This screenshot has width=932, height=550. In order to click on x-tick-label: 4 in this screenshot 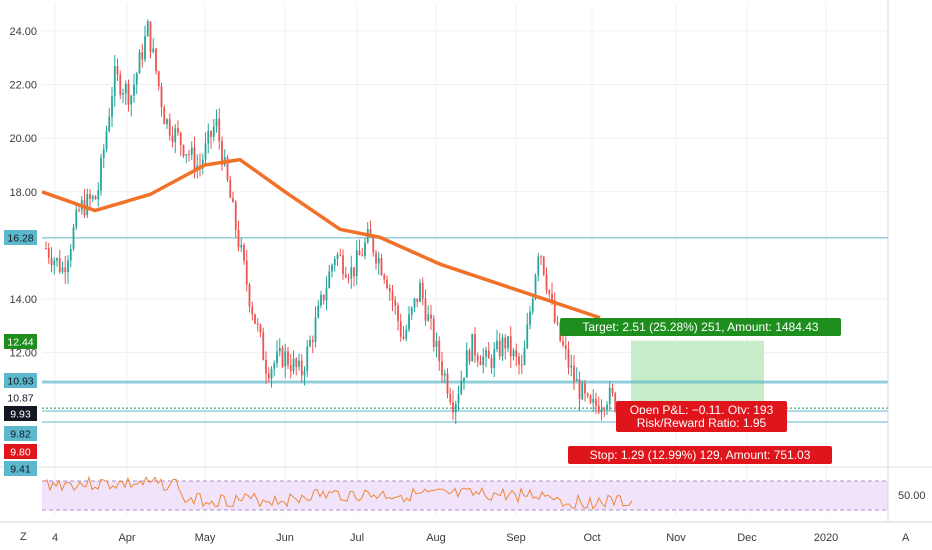, I will do `click(55, 538)`.